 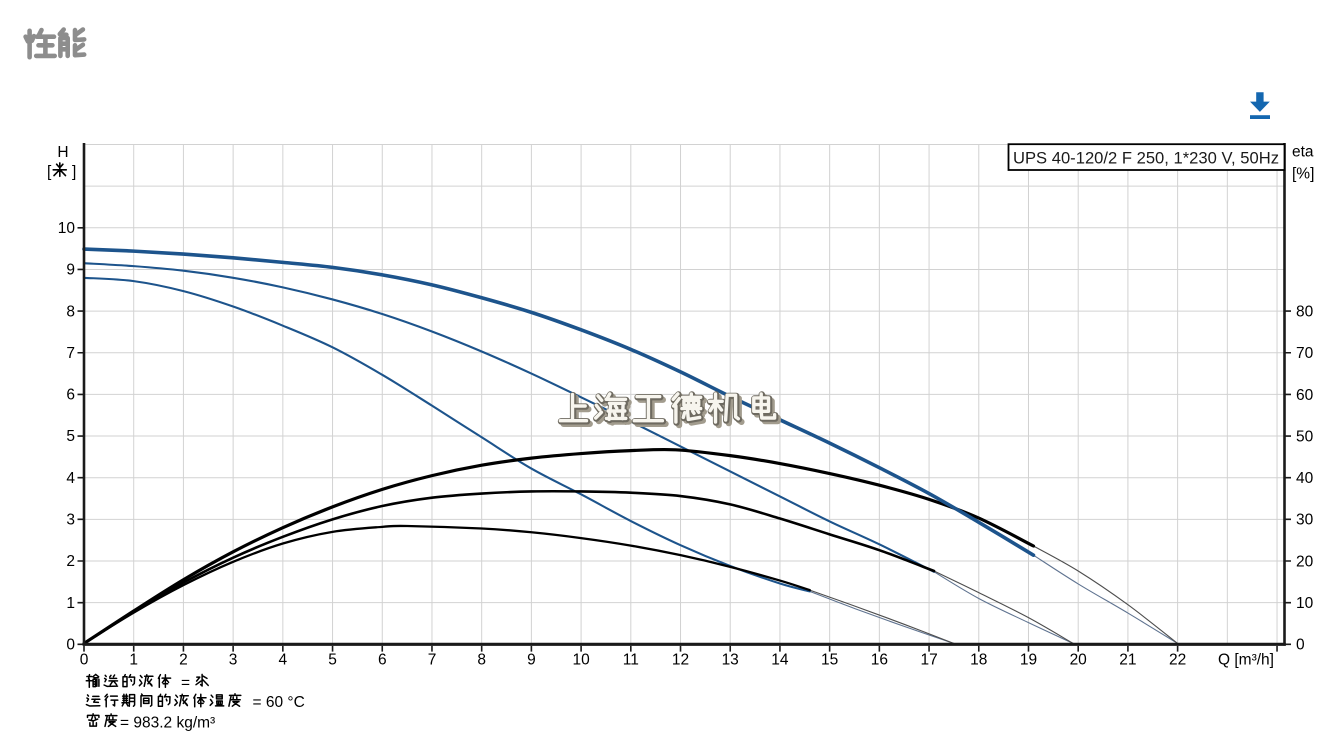 I want to click on svg-text: 80, so click(x=1305, y=312).